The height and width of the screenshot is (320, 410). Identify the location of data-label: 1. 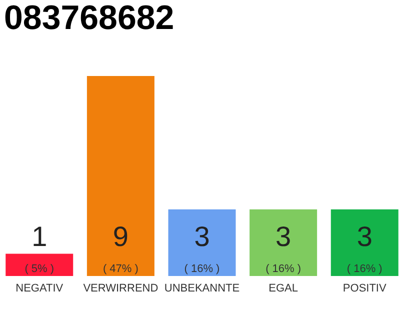
(40, 236).